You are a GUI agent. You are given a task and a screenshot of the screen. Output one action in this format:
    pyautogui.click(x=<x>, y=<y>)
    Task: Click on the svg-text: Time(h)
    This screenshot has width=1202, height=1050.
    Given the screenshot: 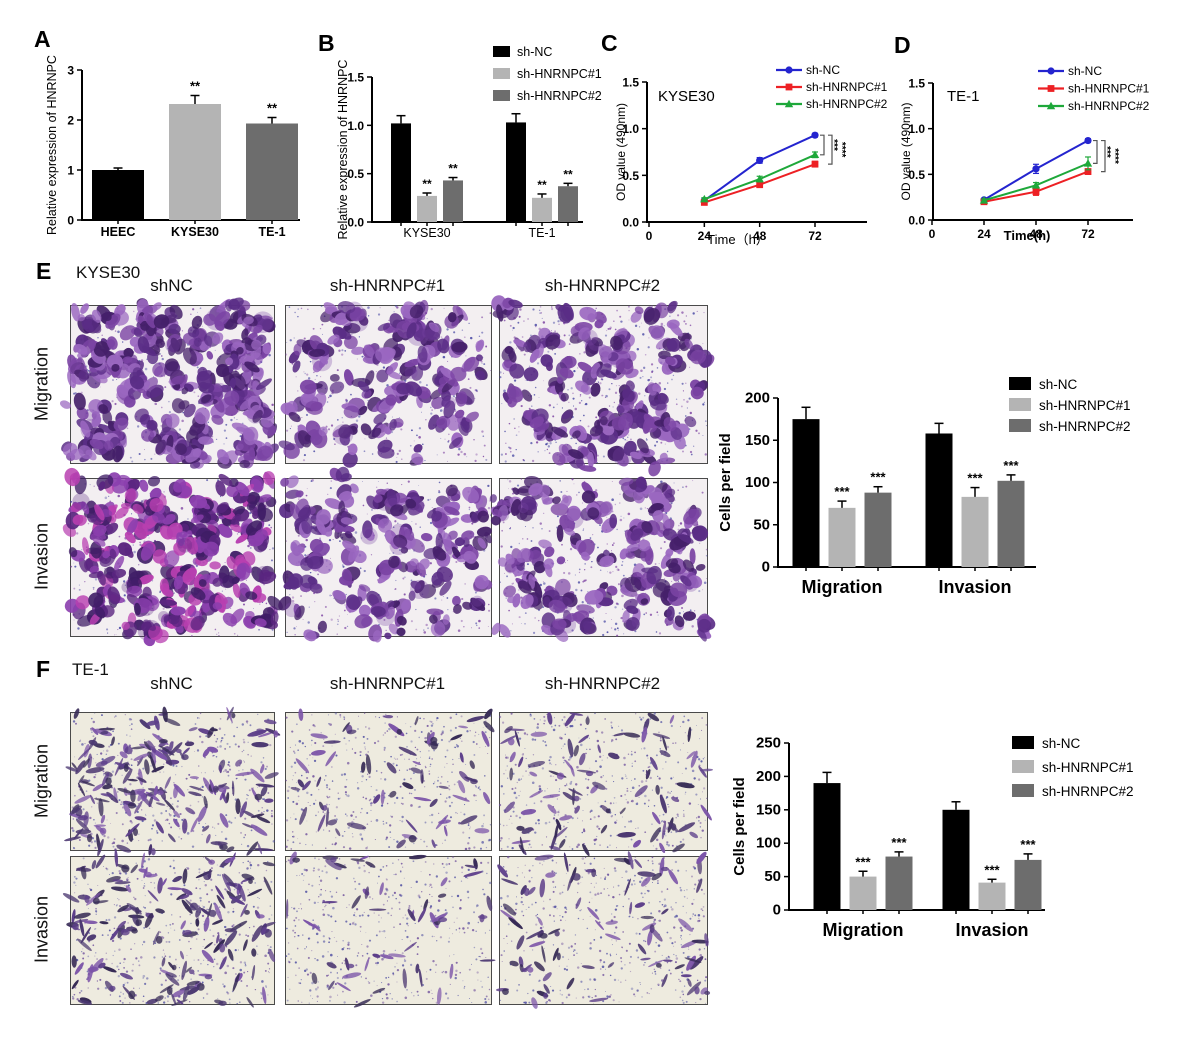 What is the action you would take?
    pyautogui.click(x=1027, y=235)
    